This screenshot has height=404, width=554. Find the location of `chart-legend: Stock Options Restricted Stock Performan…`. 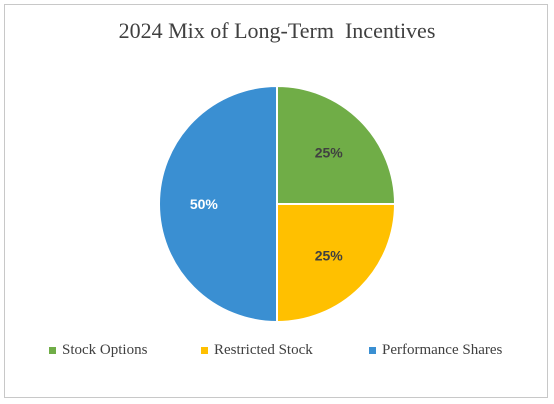

chart-legend: Stock Options Restricted Stock Performan… is located at coordinates (277, 352).